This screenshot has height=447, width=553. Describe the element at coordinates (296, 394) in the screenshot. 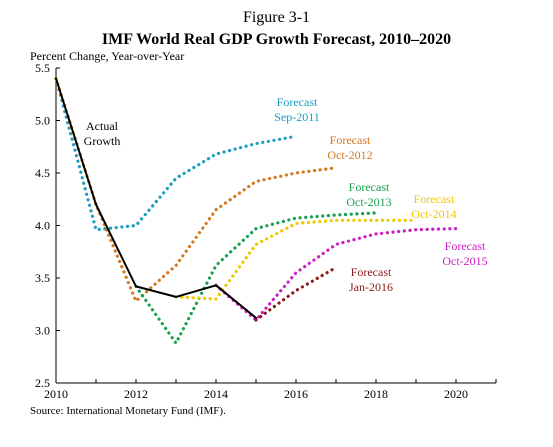

I see `x-tick-label: 2016` at that location.